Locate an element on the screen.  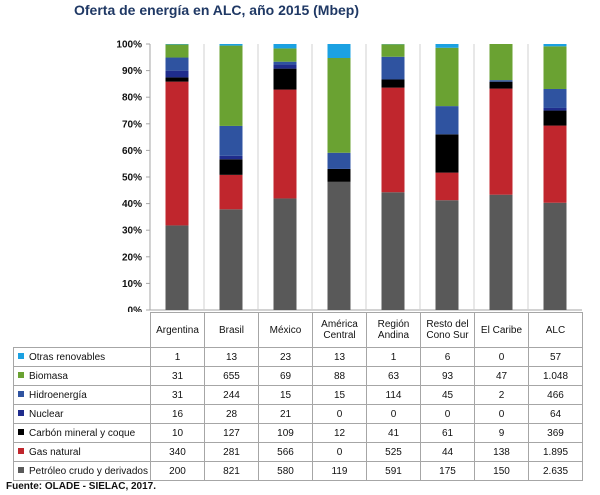
table-cell: 369 is located at coordinates (555, 433).